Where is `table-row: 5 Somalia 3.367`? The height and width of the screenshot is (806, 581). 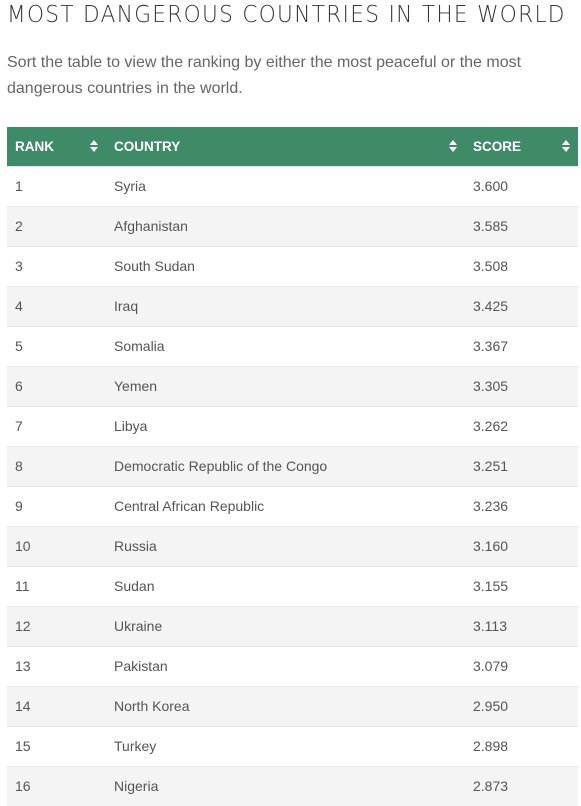 table-row: 5 Somalia 3.367 is located at coordinates (292, 345).